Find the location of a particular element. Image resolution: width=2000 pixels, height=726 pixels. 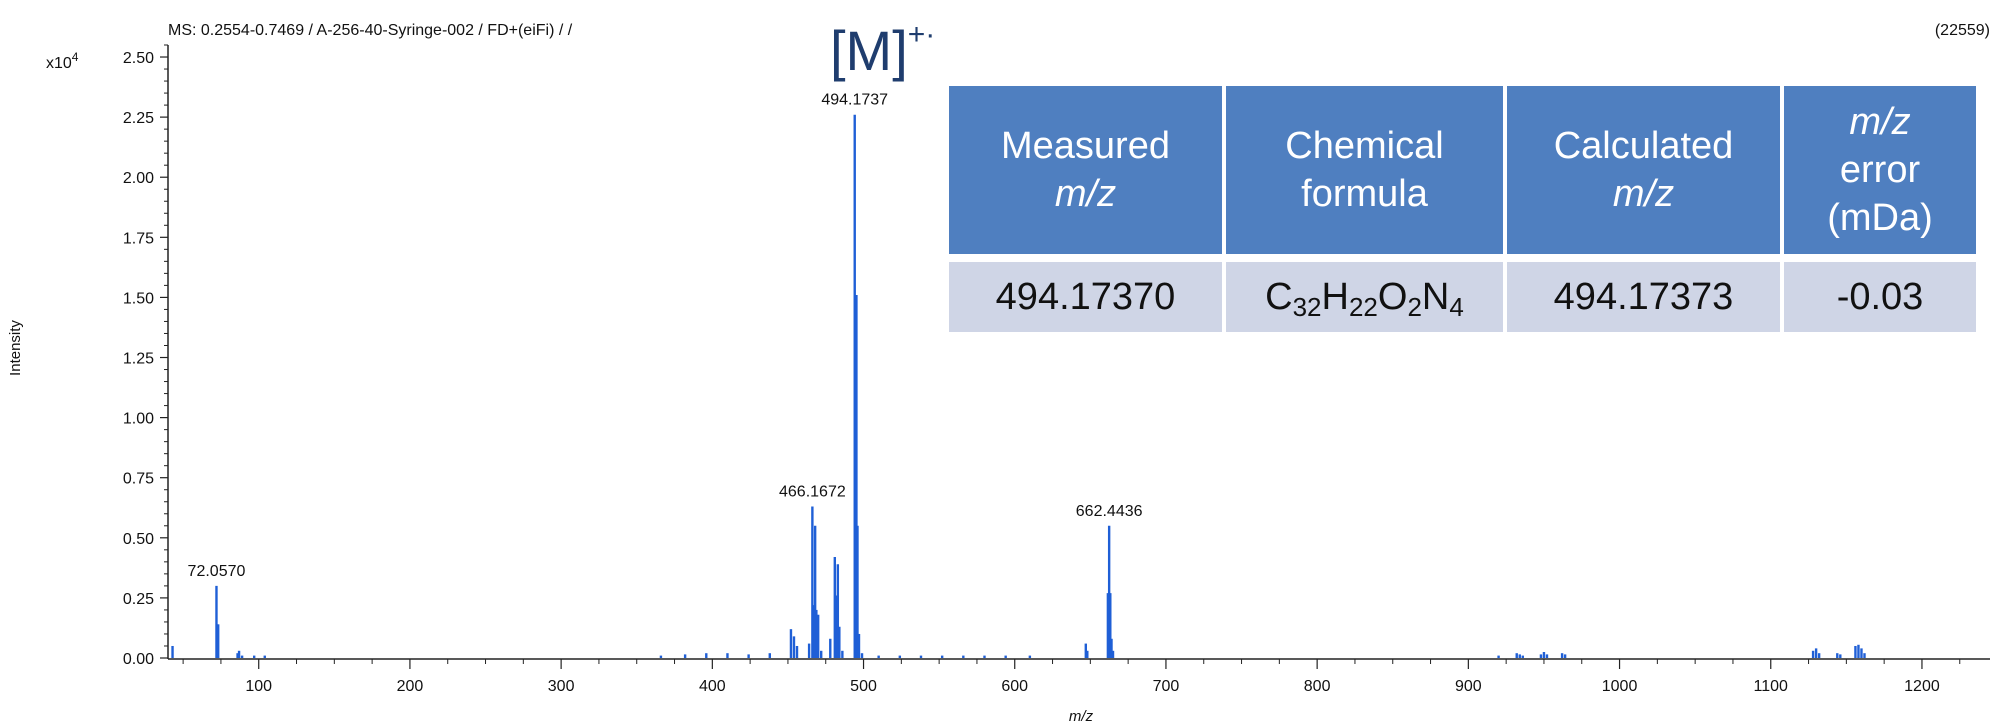

table-spacer-cell is located at coordinates (1462, 258).